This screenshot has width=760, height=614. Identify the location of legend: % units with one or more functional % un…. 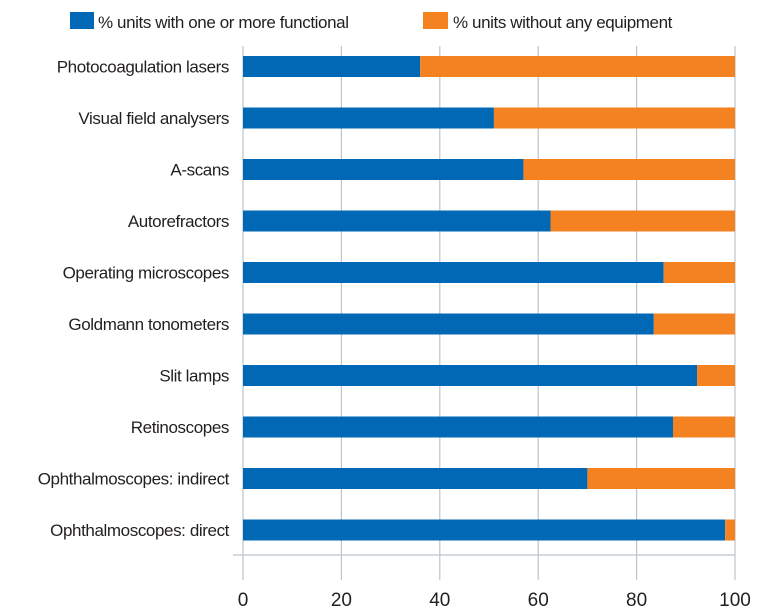
(371, 22).